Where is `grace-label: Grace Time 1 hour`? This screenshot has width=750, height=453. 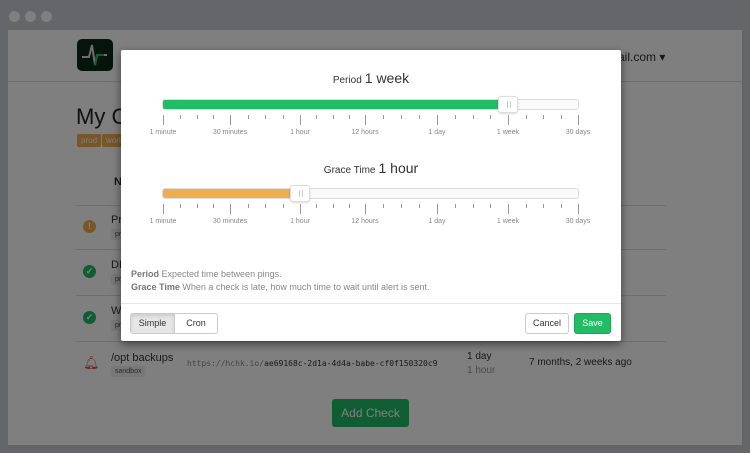
grace-label: Grace Time 1 hour is located at coordinates (371, 169).